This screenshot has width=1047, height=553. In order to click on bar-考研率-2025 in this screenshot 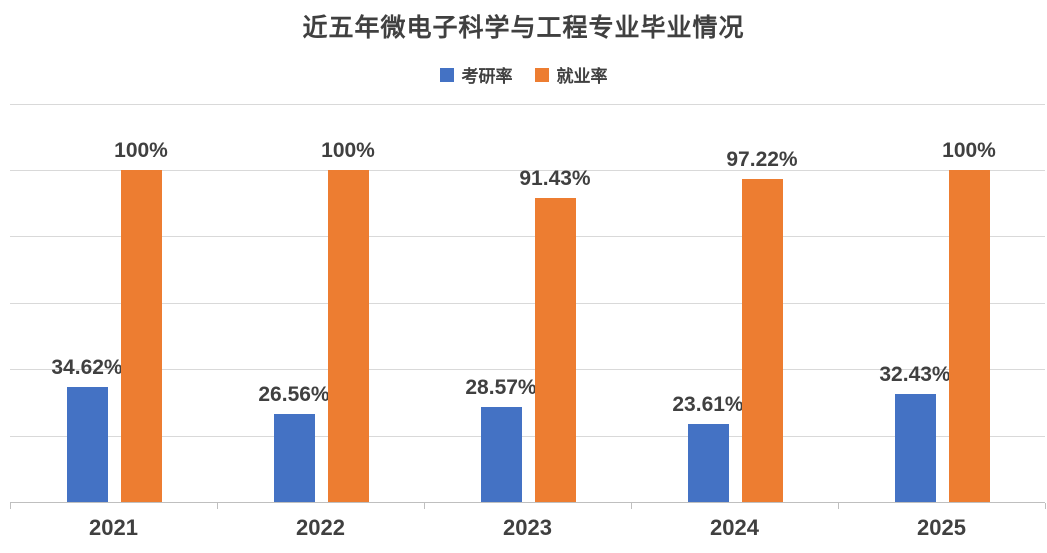, I will do `click(915, 448)`.